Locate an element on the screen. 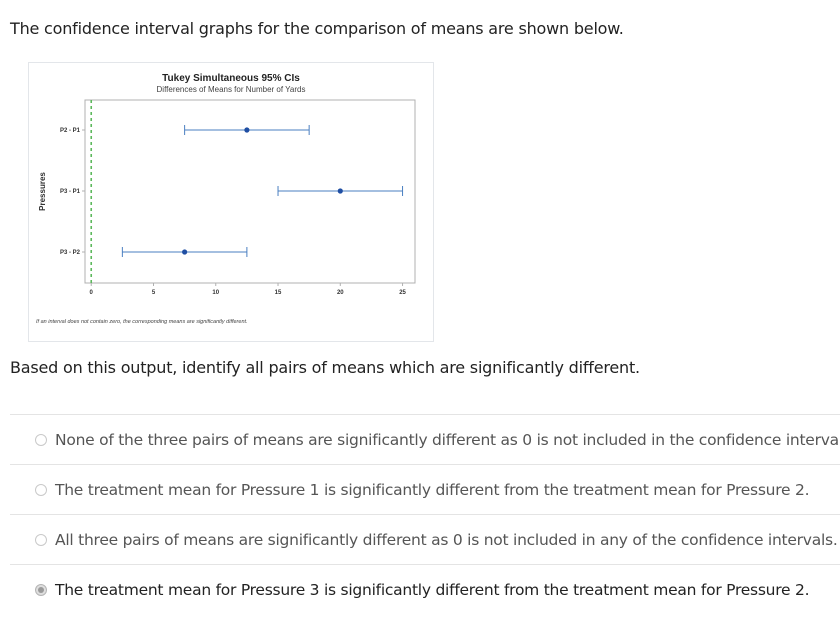 Image resolution: width=840 pixels, height=622 pixels. x-tick-label: 25 is located at coordinates (402, 293).